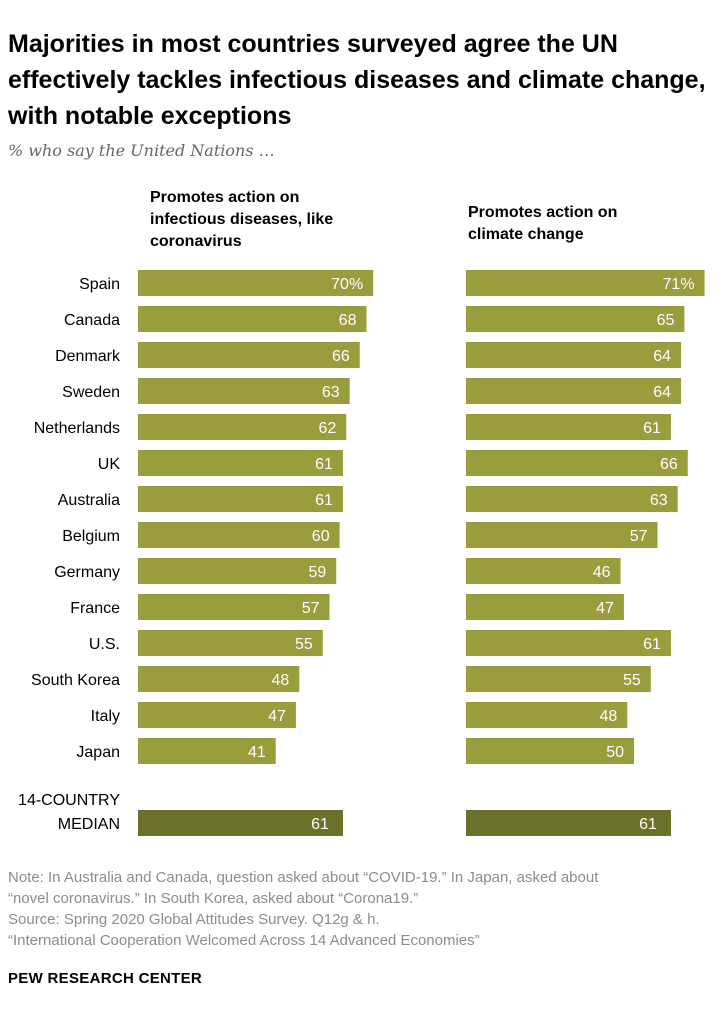 The image size is (722, 1024). Describe the element at coordinates (105, 716) in the screenshot. I see `category-label-italy: Italy` at that location.